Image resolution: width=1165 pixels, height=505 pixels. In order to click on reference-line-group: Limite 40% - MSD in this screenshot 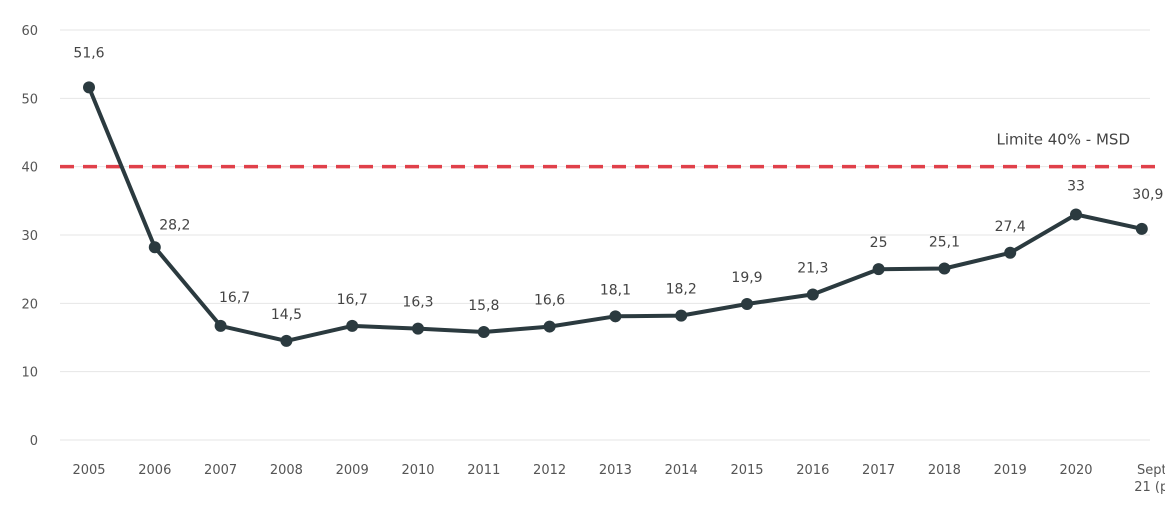, I will do `click(610, 150)`.